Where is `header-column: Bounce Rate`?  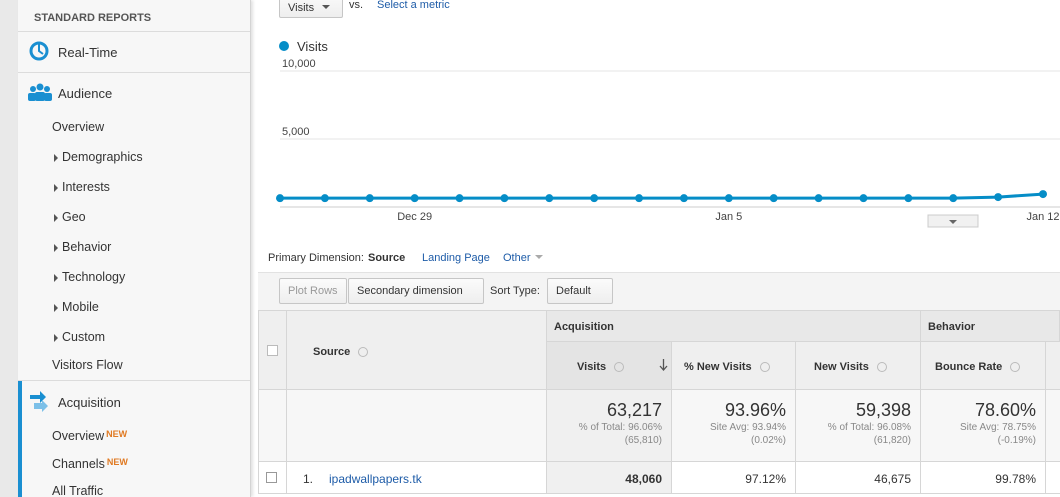
header-column: Bounce Rate is located at coordinates (983, 366).